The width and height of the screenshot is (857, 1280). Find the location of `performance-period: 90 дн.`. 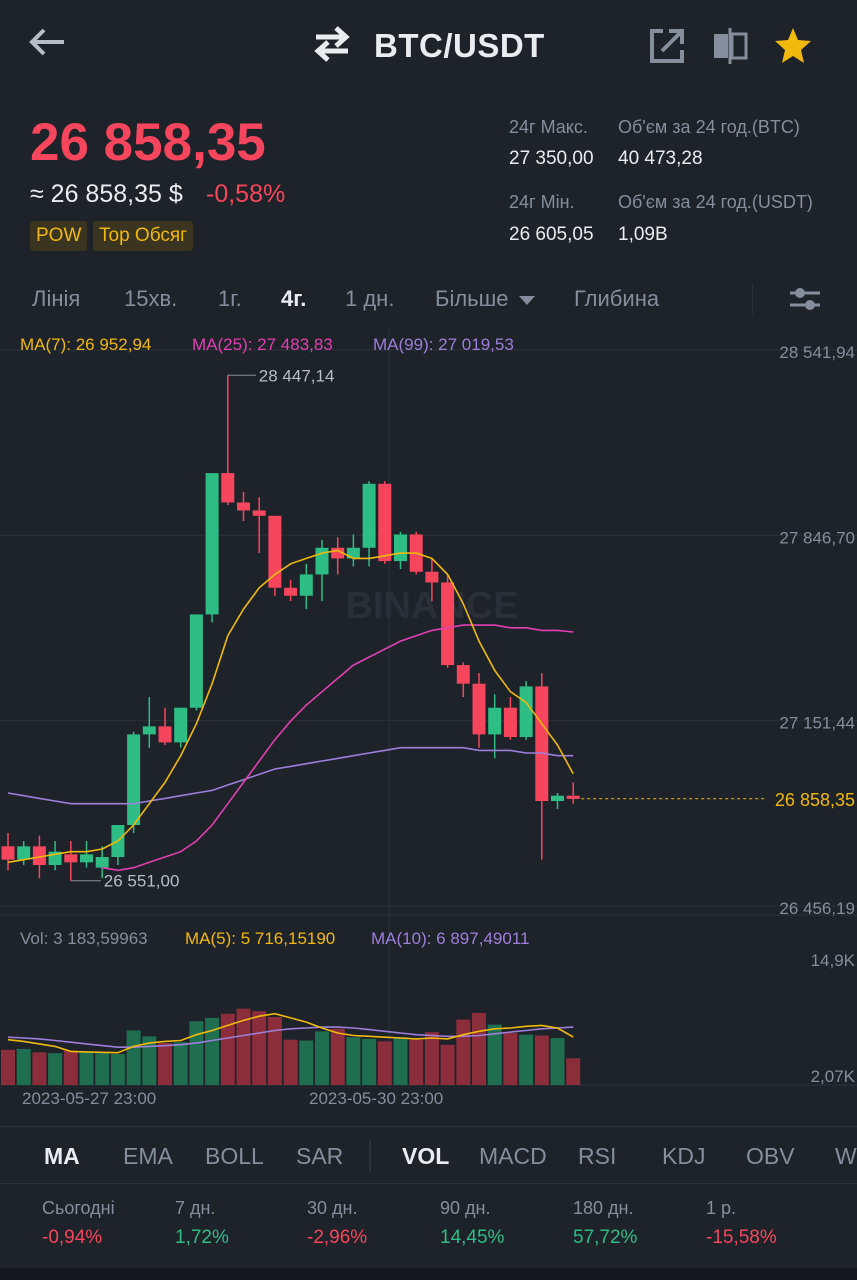

performance-period: 90 дн. is located at coordinates (465, 1208).